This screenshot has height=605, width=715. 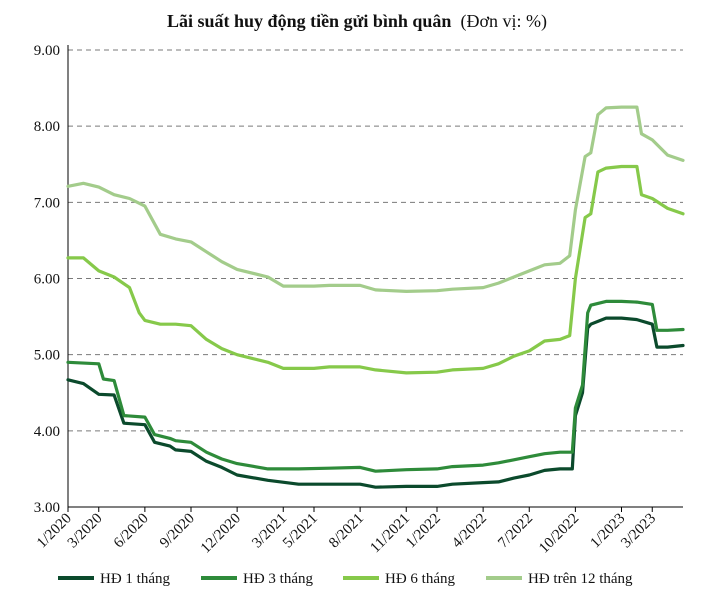 I want to click on x-tick-label: 12/2020, so click(x=221, y=534).